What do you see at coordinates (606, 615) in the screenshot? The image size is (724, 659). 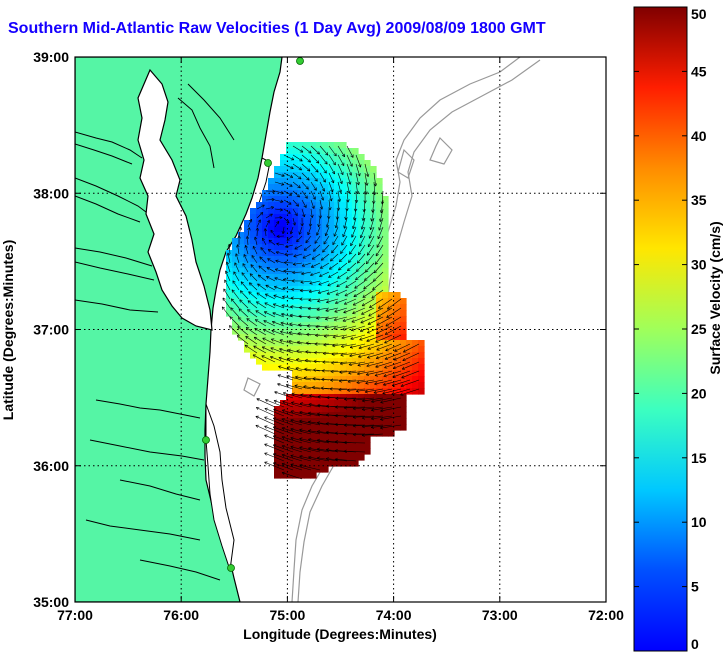 I see `x-tick-label: 72:00` at bounding box center [606, 615].